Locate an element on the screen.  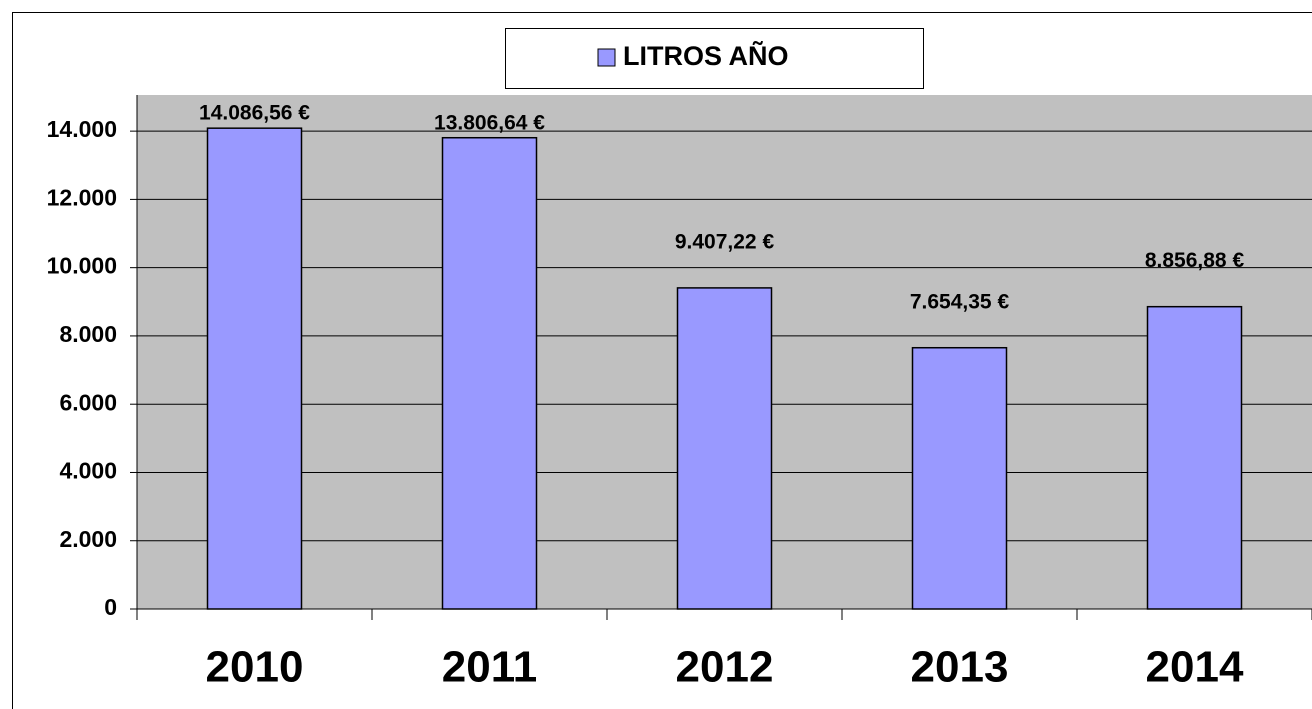
y-tick-label: 12.000 is located at coordinates (82, 197).